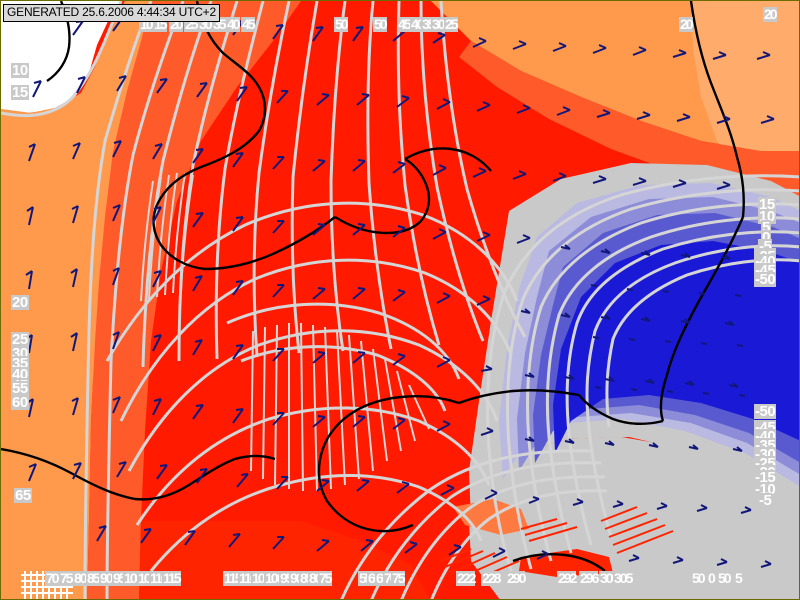 The width and height of the screenshot is (800, 600). I want to click on contour-label-bottom: 90, so click(106, 578).